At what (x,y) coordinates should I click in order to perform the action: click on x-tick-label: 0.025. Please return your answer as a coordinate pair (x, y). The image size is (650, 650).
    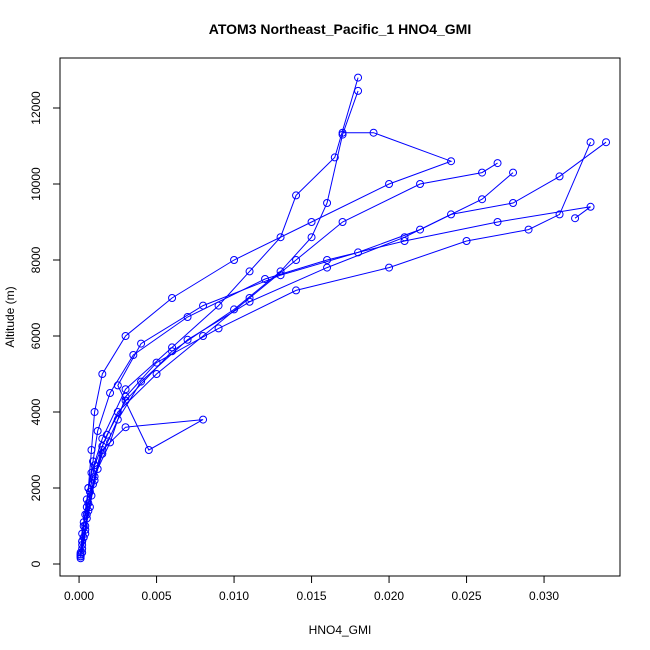
    Looking at the image, I should click on (467, 596).